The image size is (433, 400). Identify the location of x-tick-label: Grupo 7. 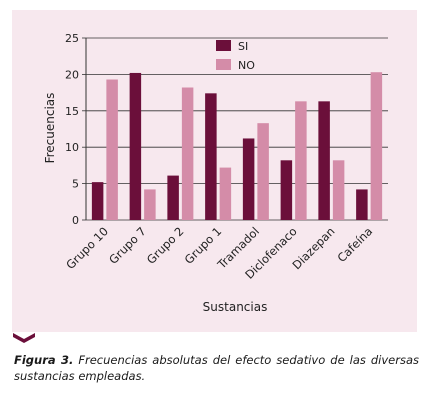
(127, 245).